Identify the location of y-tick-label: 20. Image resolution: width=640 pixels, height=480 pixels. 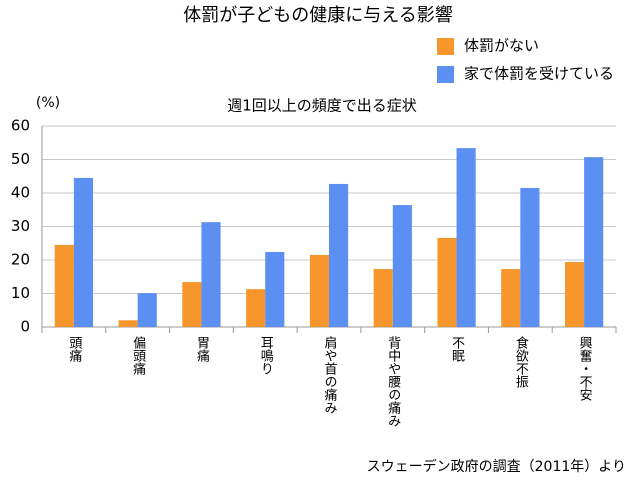
(20, 260).